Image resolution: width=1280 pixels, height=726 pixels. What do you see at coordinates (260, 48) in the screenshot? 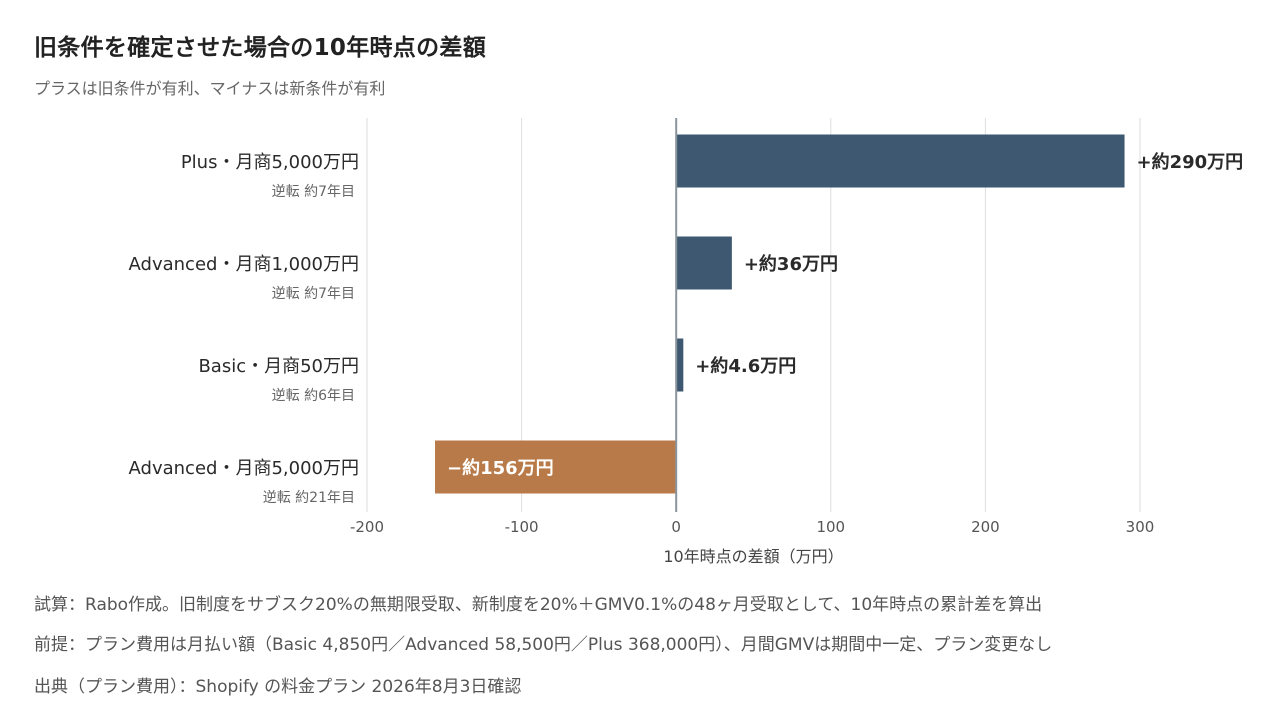
I see `chart-title: 旧条件を確定させた場合の10年時点の差額` at bounding box center [260, 48].